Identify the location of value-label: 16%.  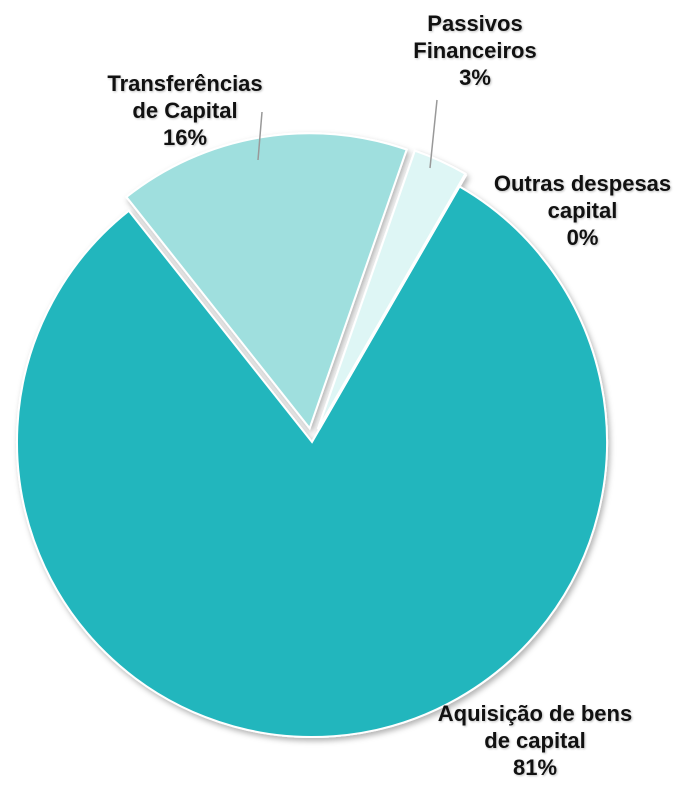
(185, 137).